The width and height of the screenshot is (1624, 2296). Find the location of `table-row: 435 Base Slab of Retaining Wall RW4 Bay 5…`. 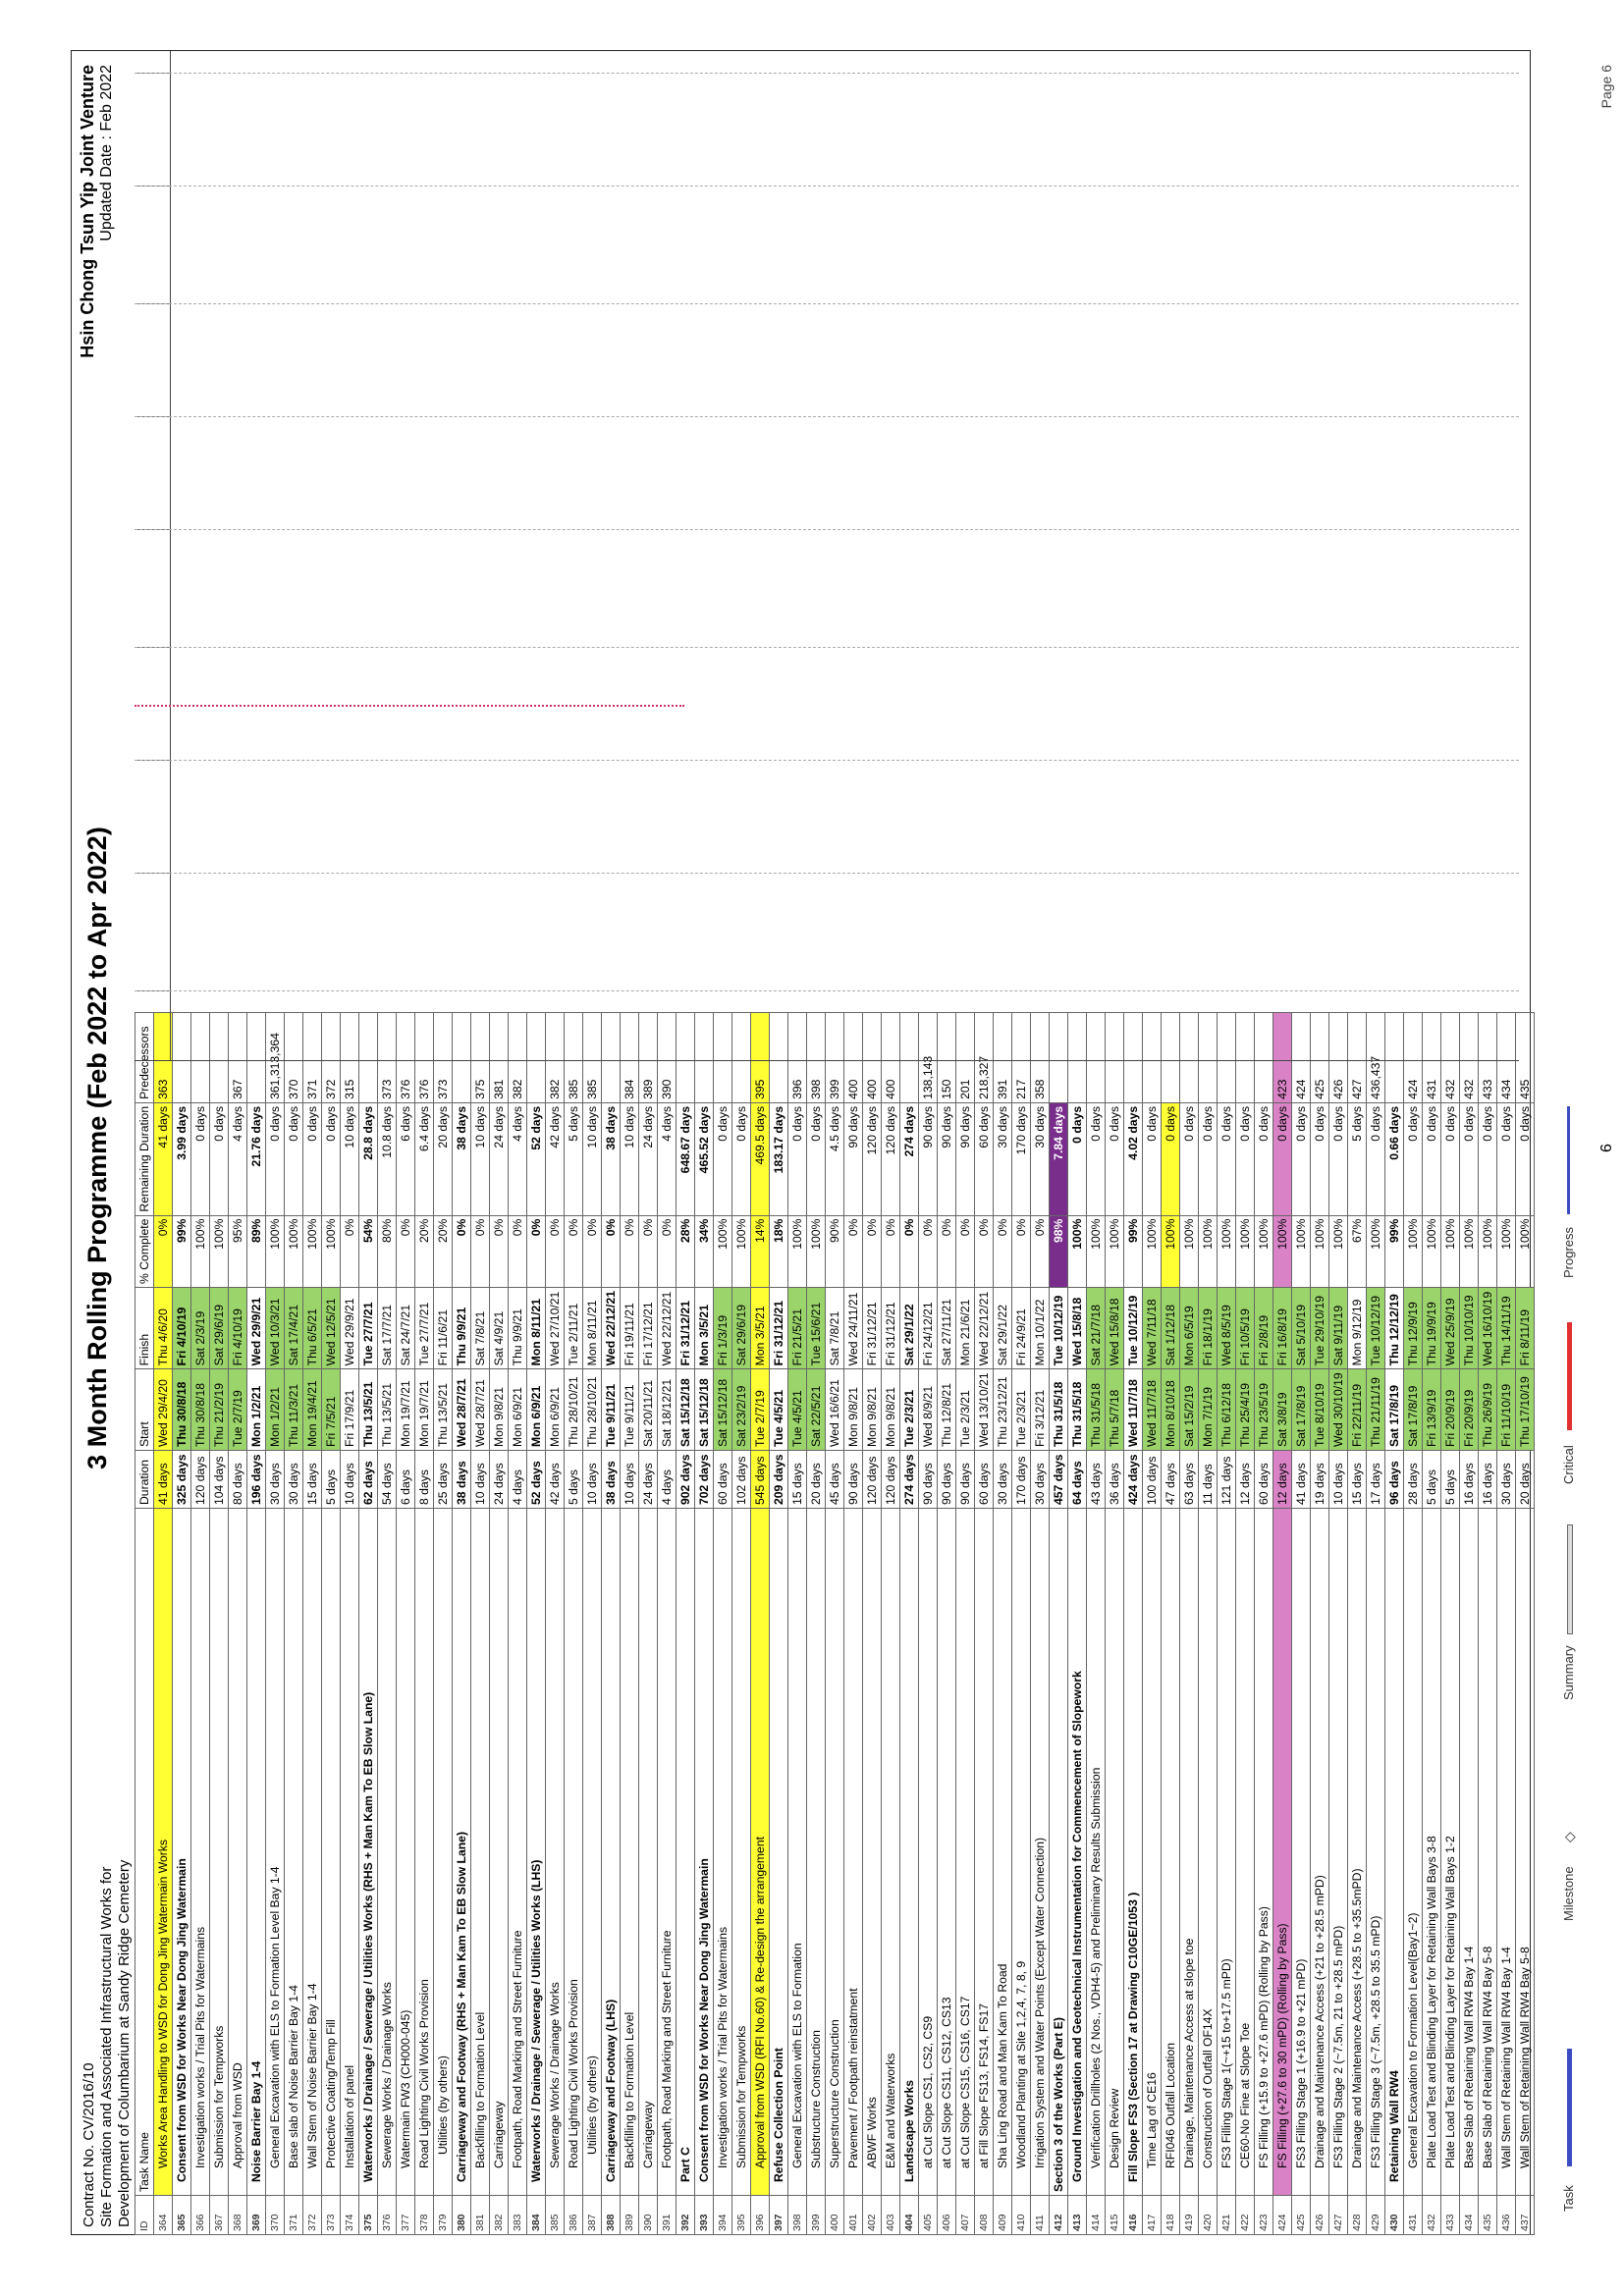

table-row: 435 Base Slab of Retaining Wall RW4 Bay 5… is located at coordinates (1487, 1623).